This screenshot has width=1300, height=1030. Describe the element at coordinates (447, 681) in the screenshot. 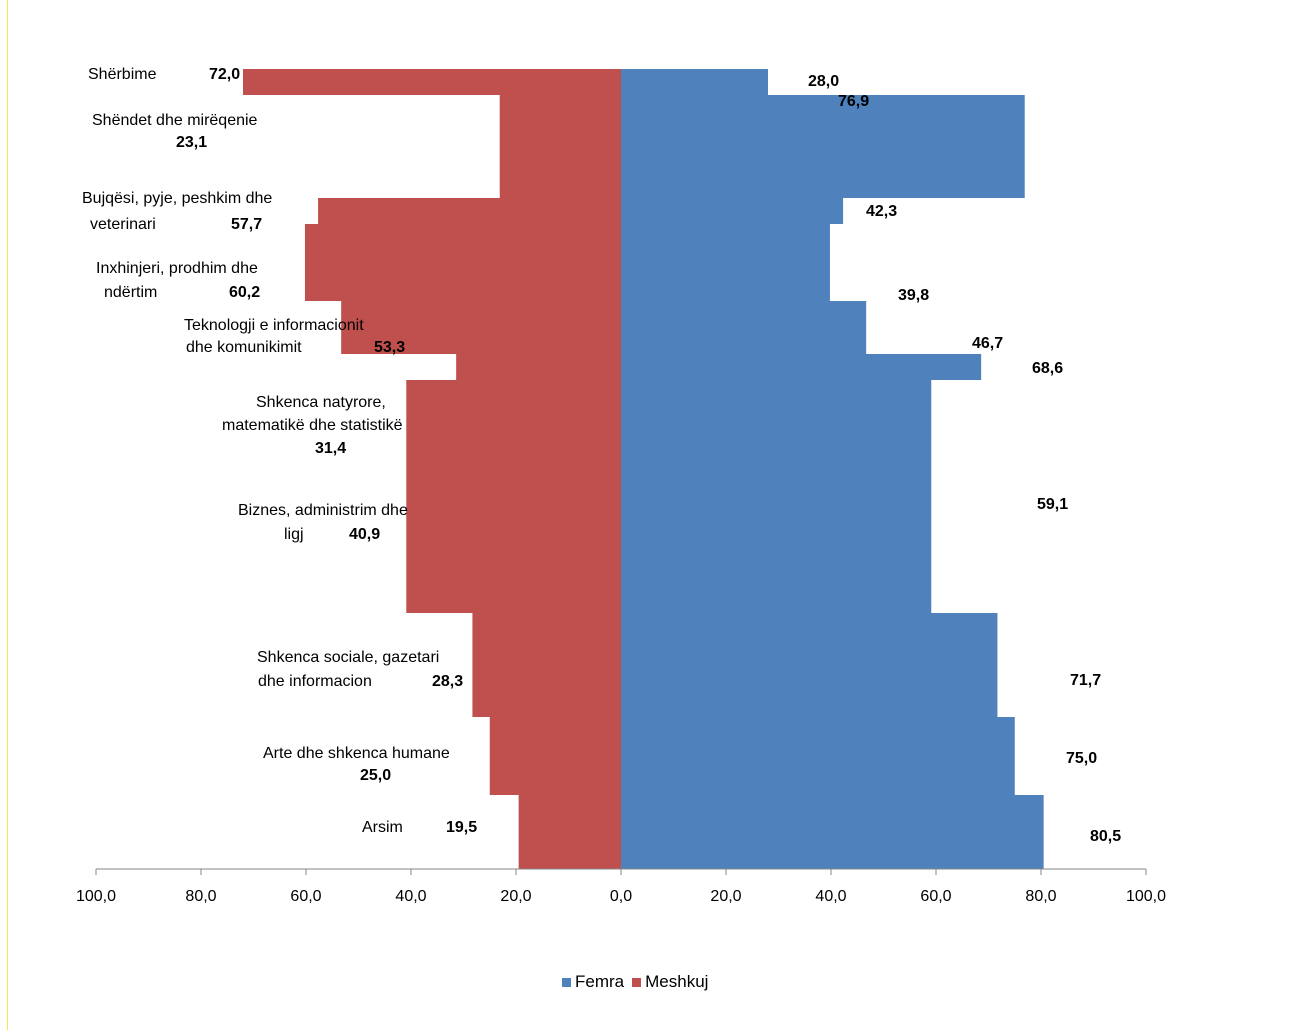

I see `data-label-meshkuj-7: 28,3` at that location.